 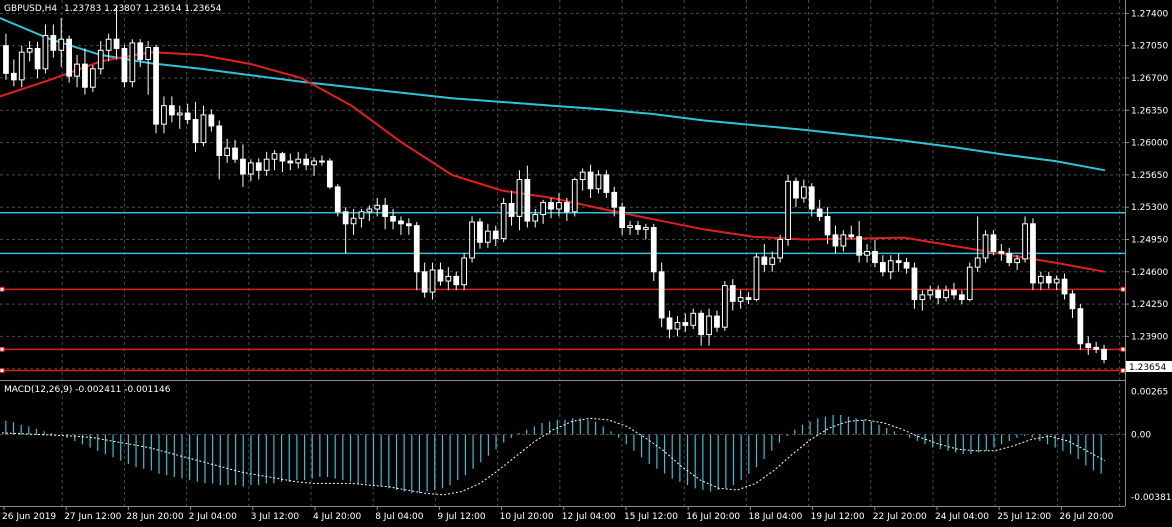 What do you see at coordinates (553, 455) in the screenshot?
I see `macd-indicator` at bounding box center [553, 455].